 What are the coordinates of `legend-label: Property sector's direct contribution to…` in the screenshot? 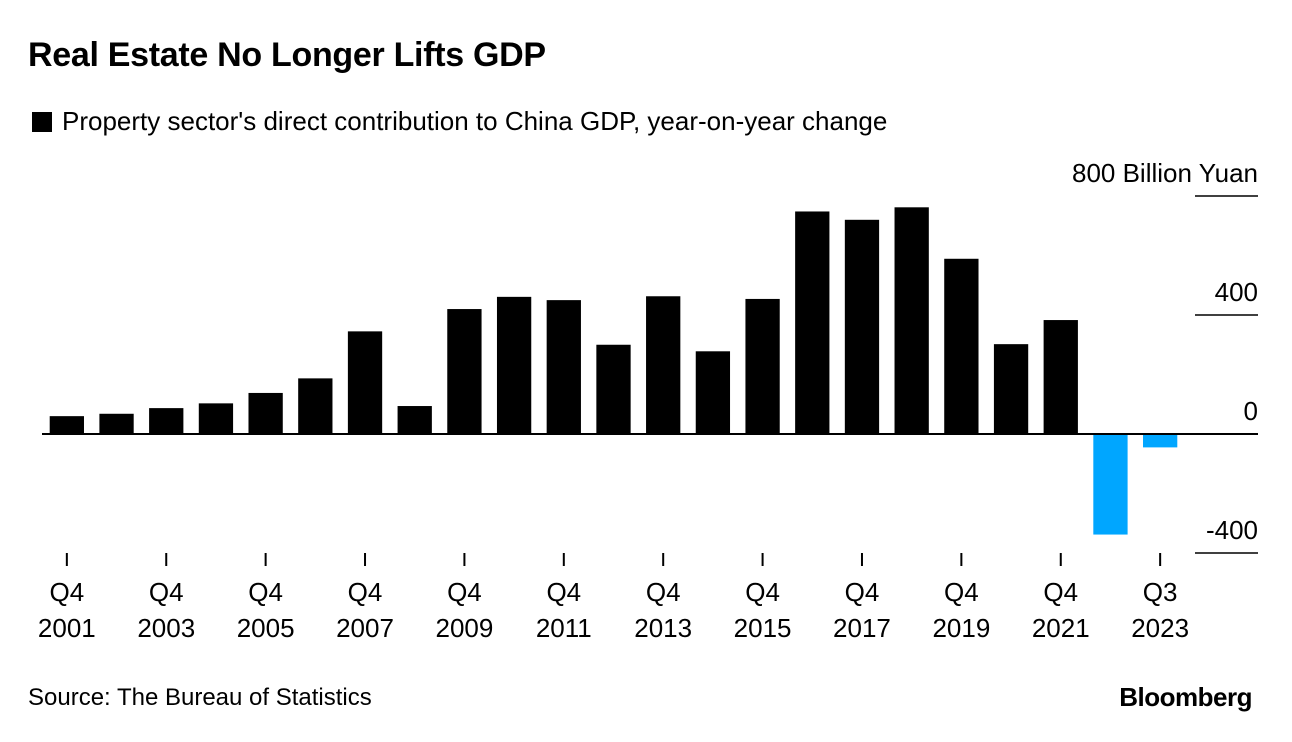 It's located at (475, 121).